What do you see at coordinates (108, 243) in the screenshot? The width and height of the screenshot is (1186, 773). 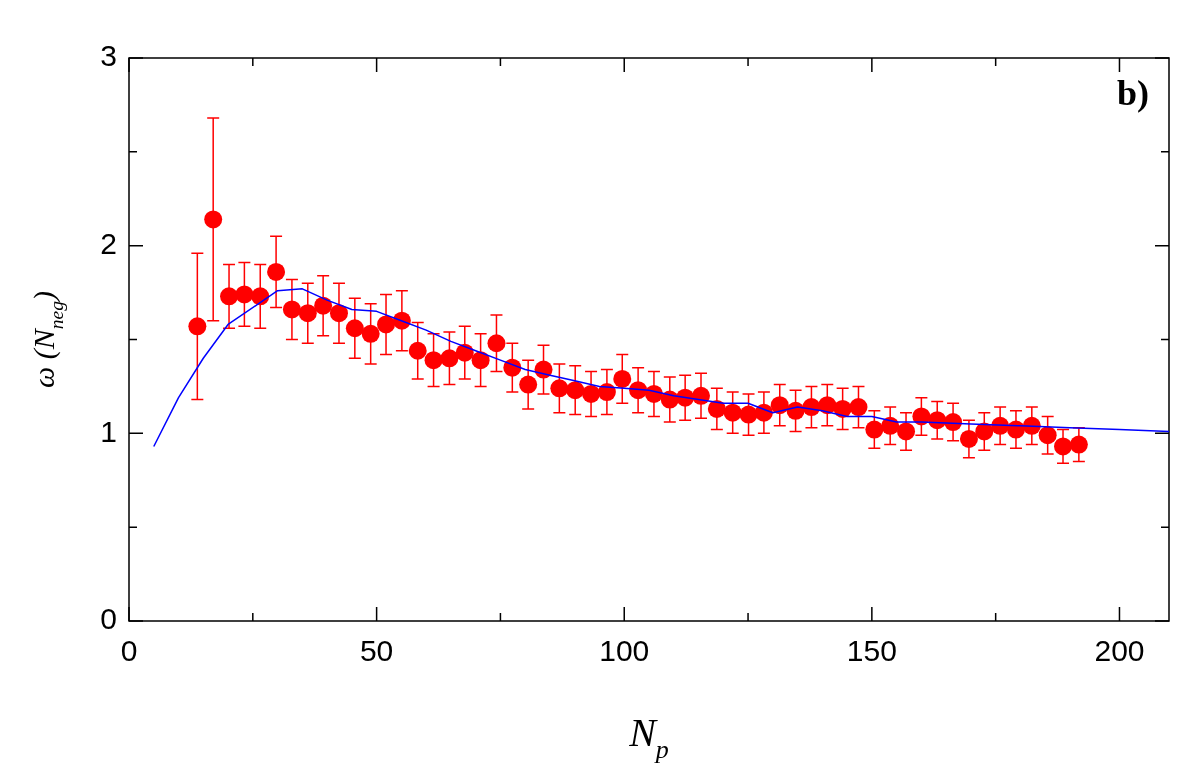 I see `y-tick-label: 2` at bounding box center [108, 243].